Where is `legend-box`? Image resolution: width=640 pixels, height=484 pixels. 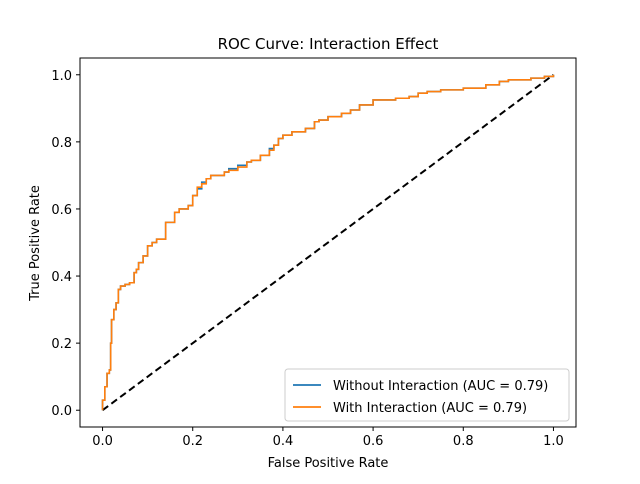 legend-box is located at coordinates (427, 395).